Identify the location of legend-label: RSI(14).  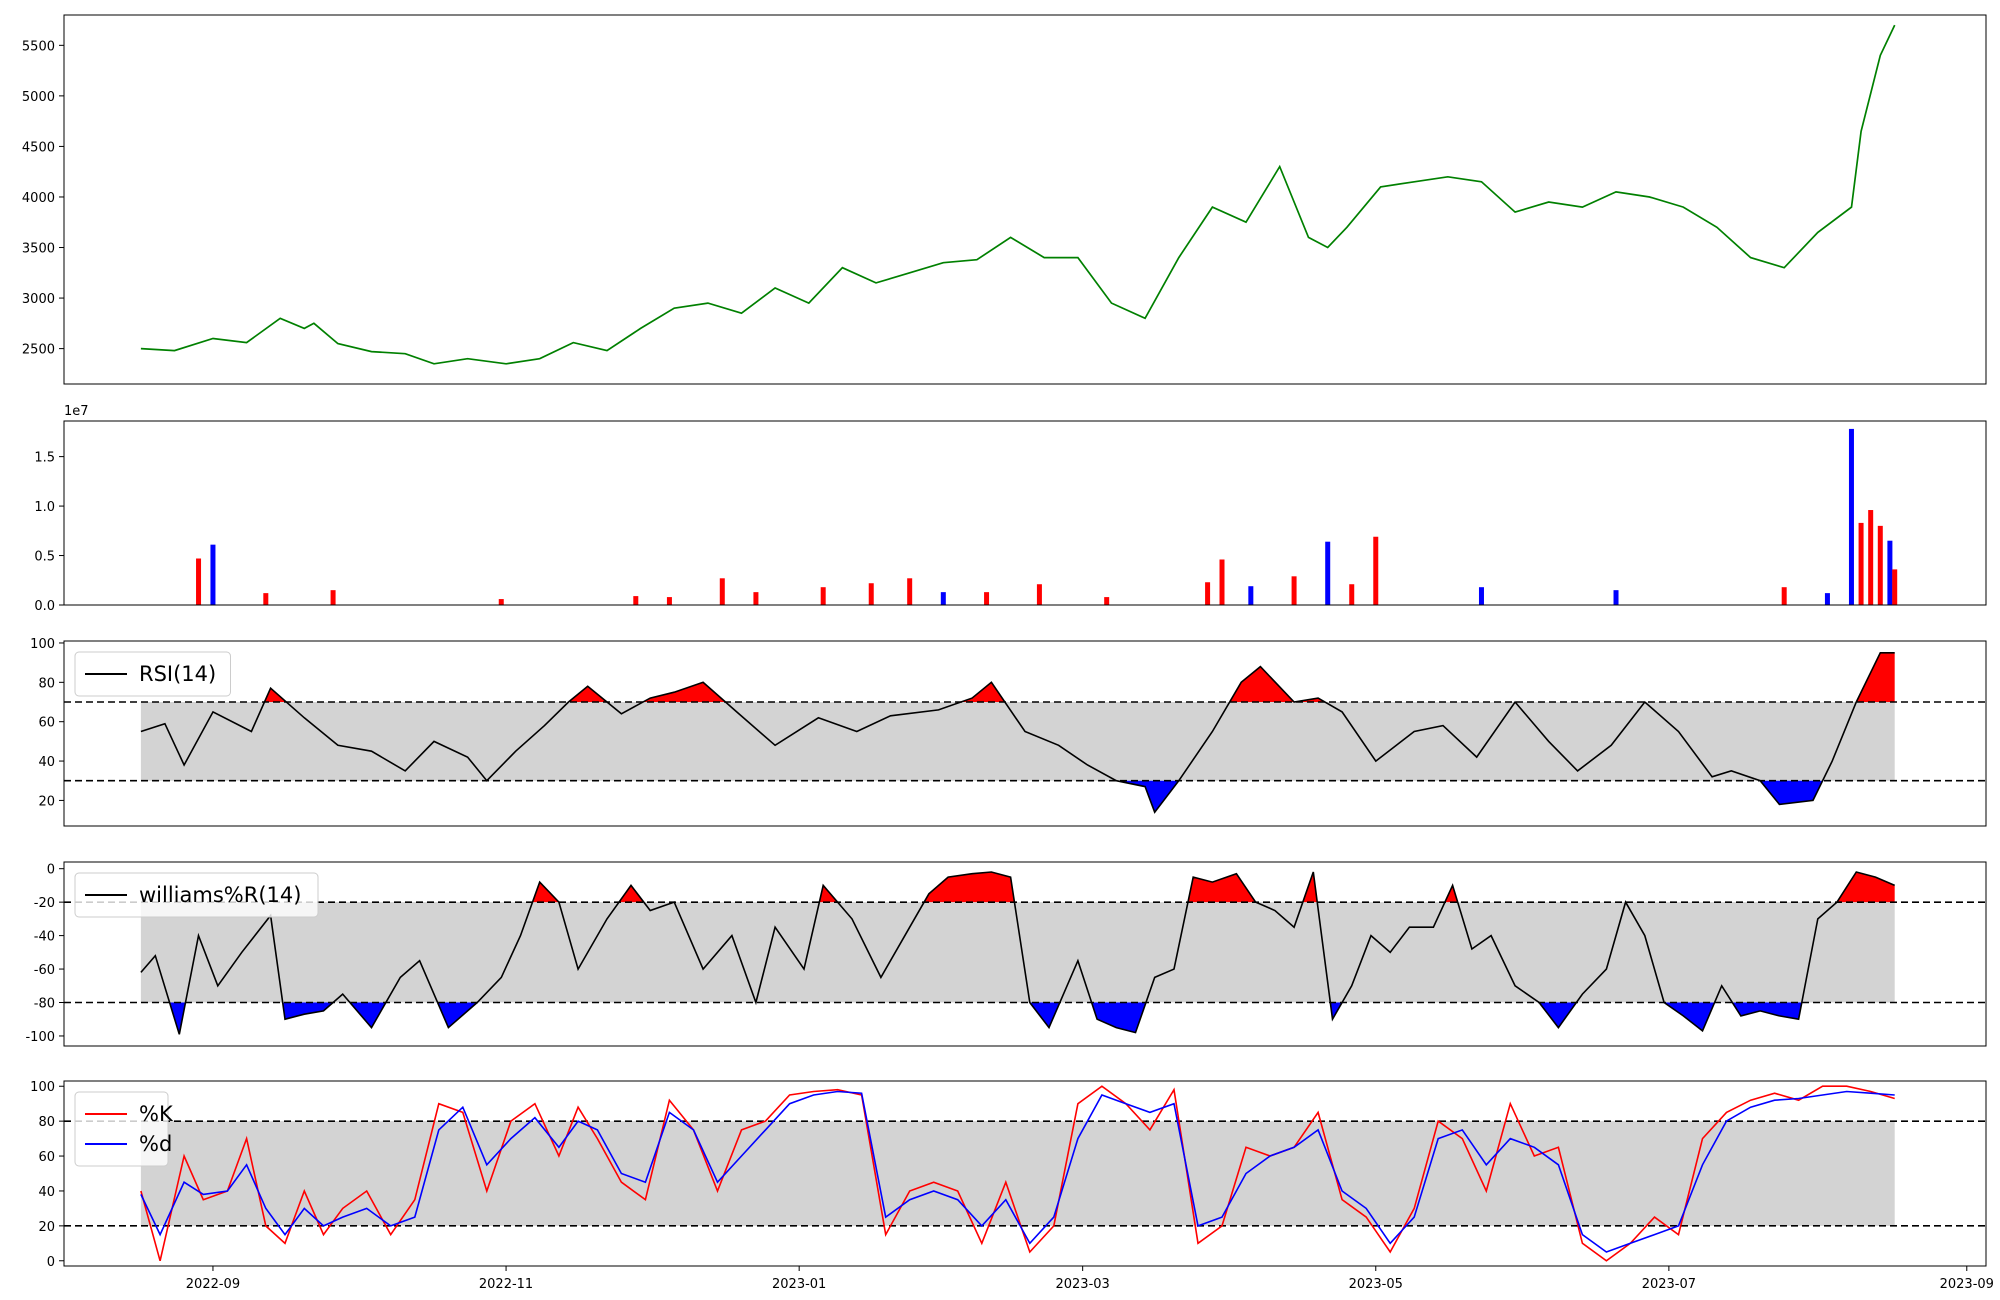
(177, 674).